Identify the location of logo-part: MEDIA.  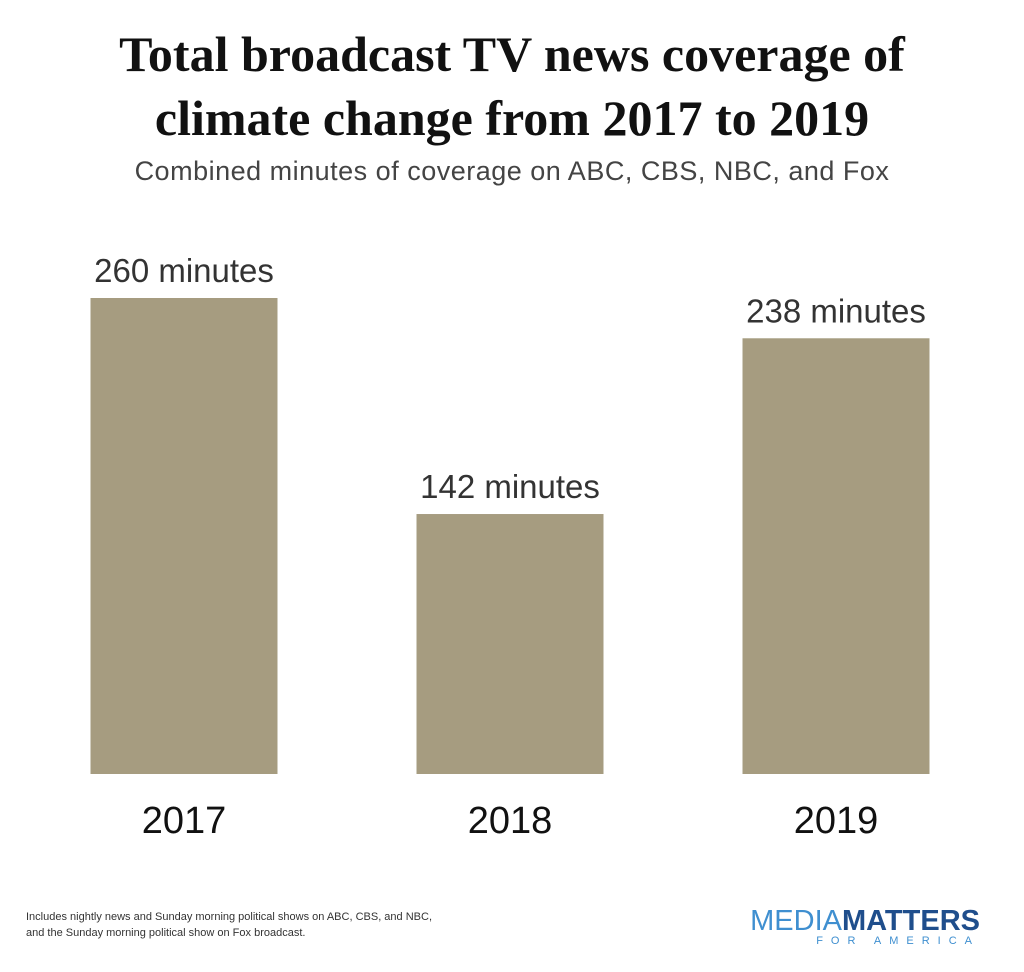
(796, 921).